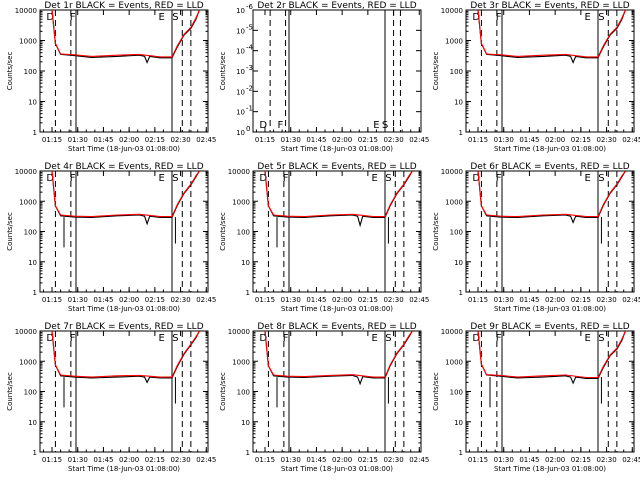  What do you see at coordinates (123, 6) in the screenshot?
I see `panel-title: Det 1r BLACK = Events, RED = LLD` at bounding box center [123, 6].